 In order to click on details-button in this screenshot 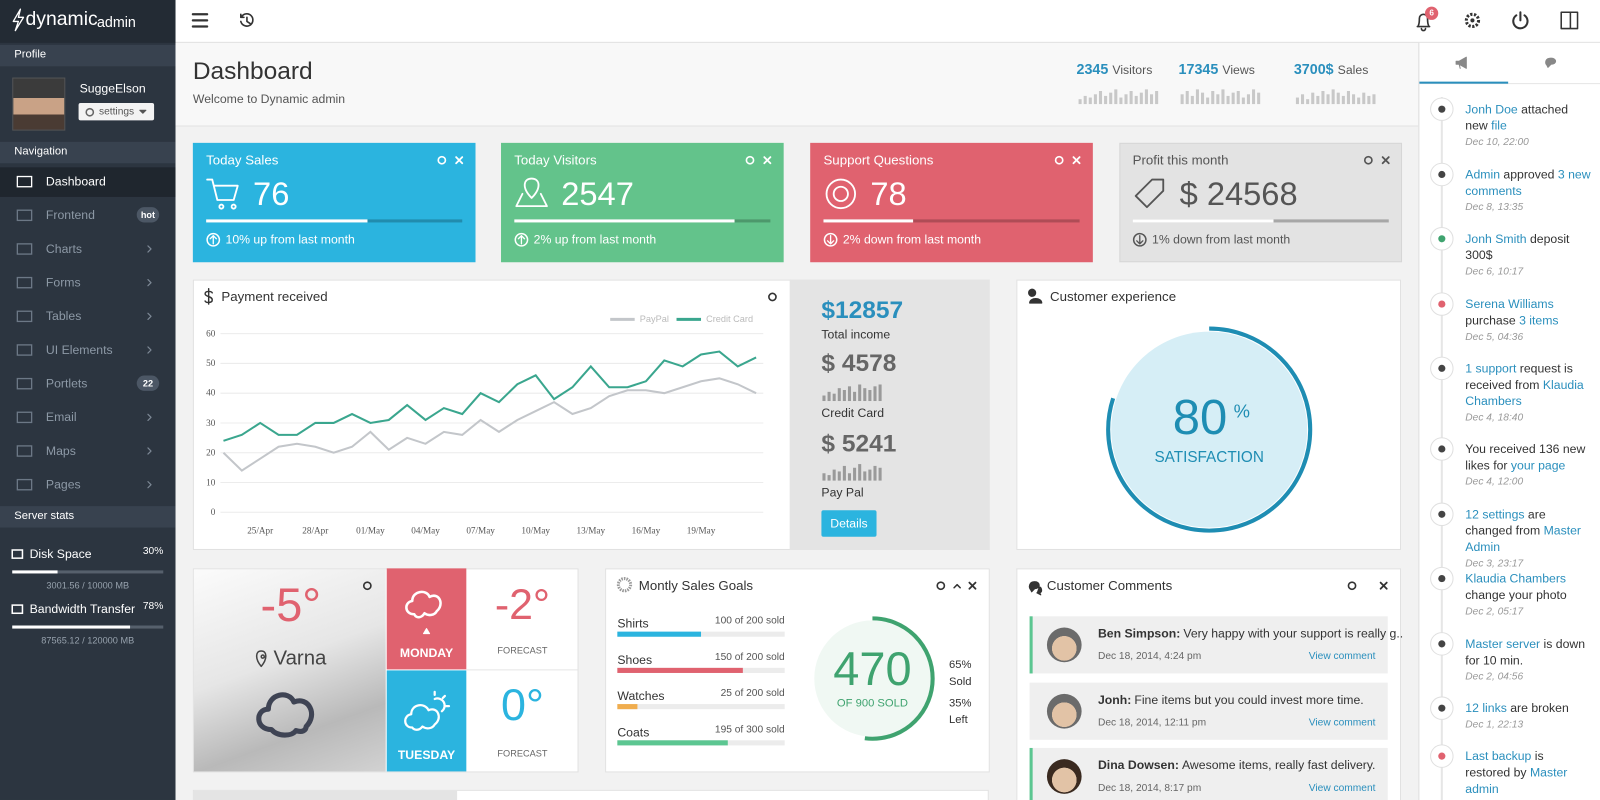, I will do `click(849, 523)`.